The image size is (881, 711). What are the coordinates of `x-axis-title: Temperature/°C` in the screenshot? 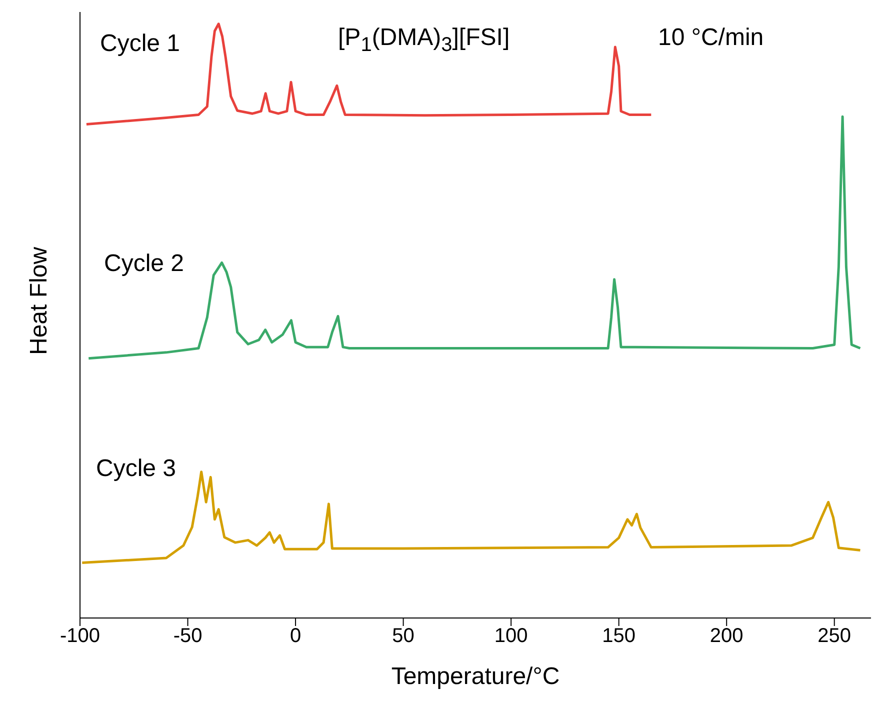 It's located at (475, 676).